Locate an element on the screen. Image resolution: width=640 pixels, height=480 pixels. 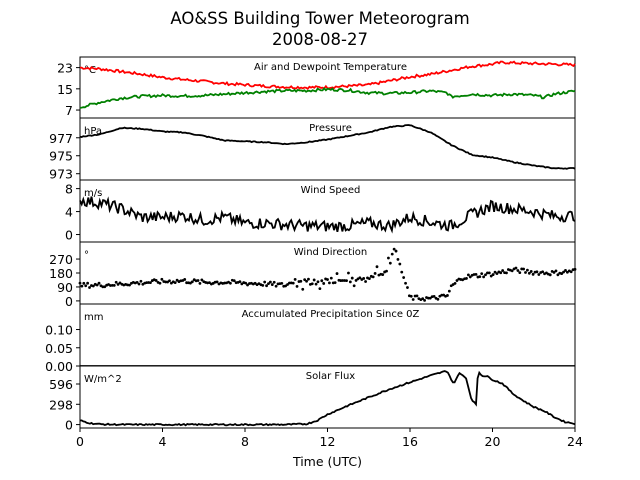
y-tick-label: 973 is located at coordinates (61, 174).